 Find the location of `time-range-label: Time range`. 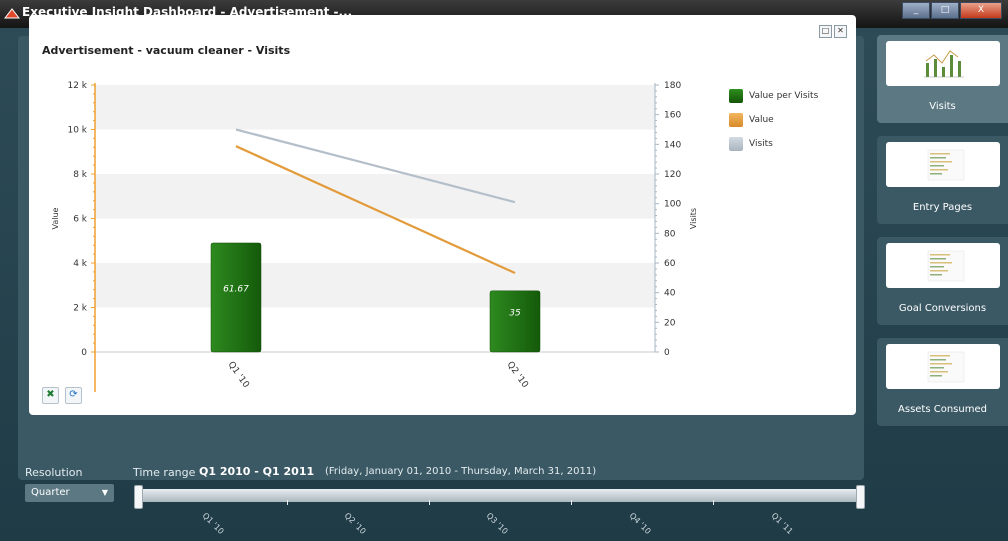

time-range-label: Time range is located at coordinates (164, 472).